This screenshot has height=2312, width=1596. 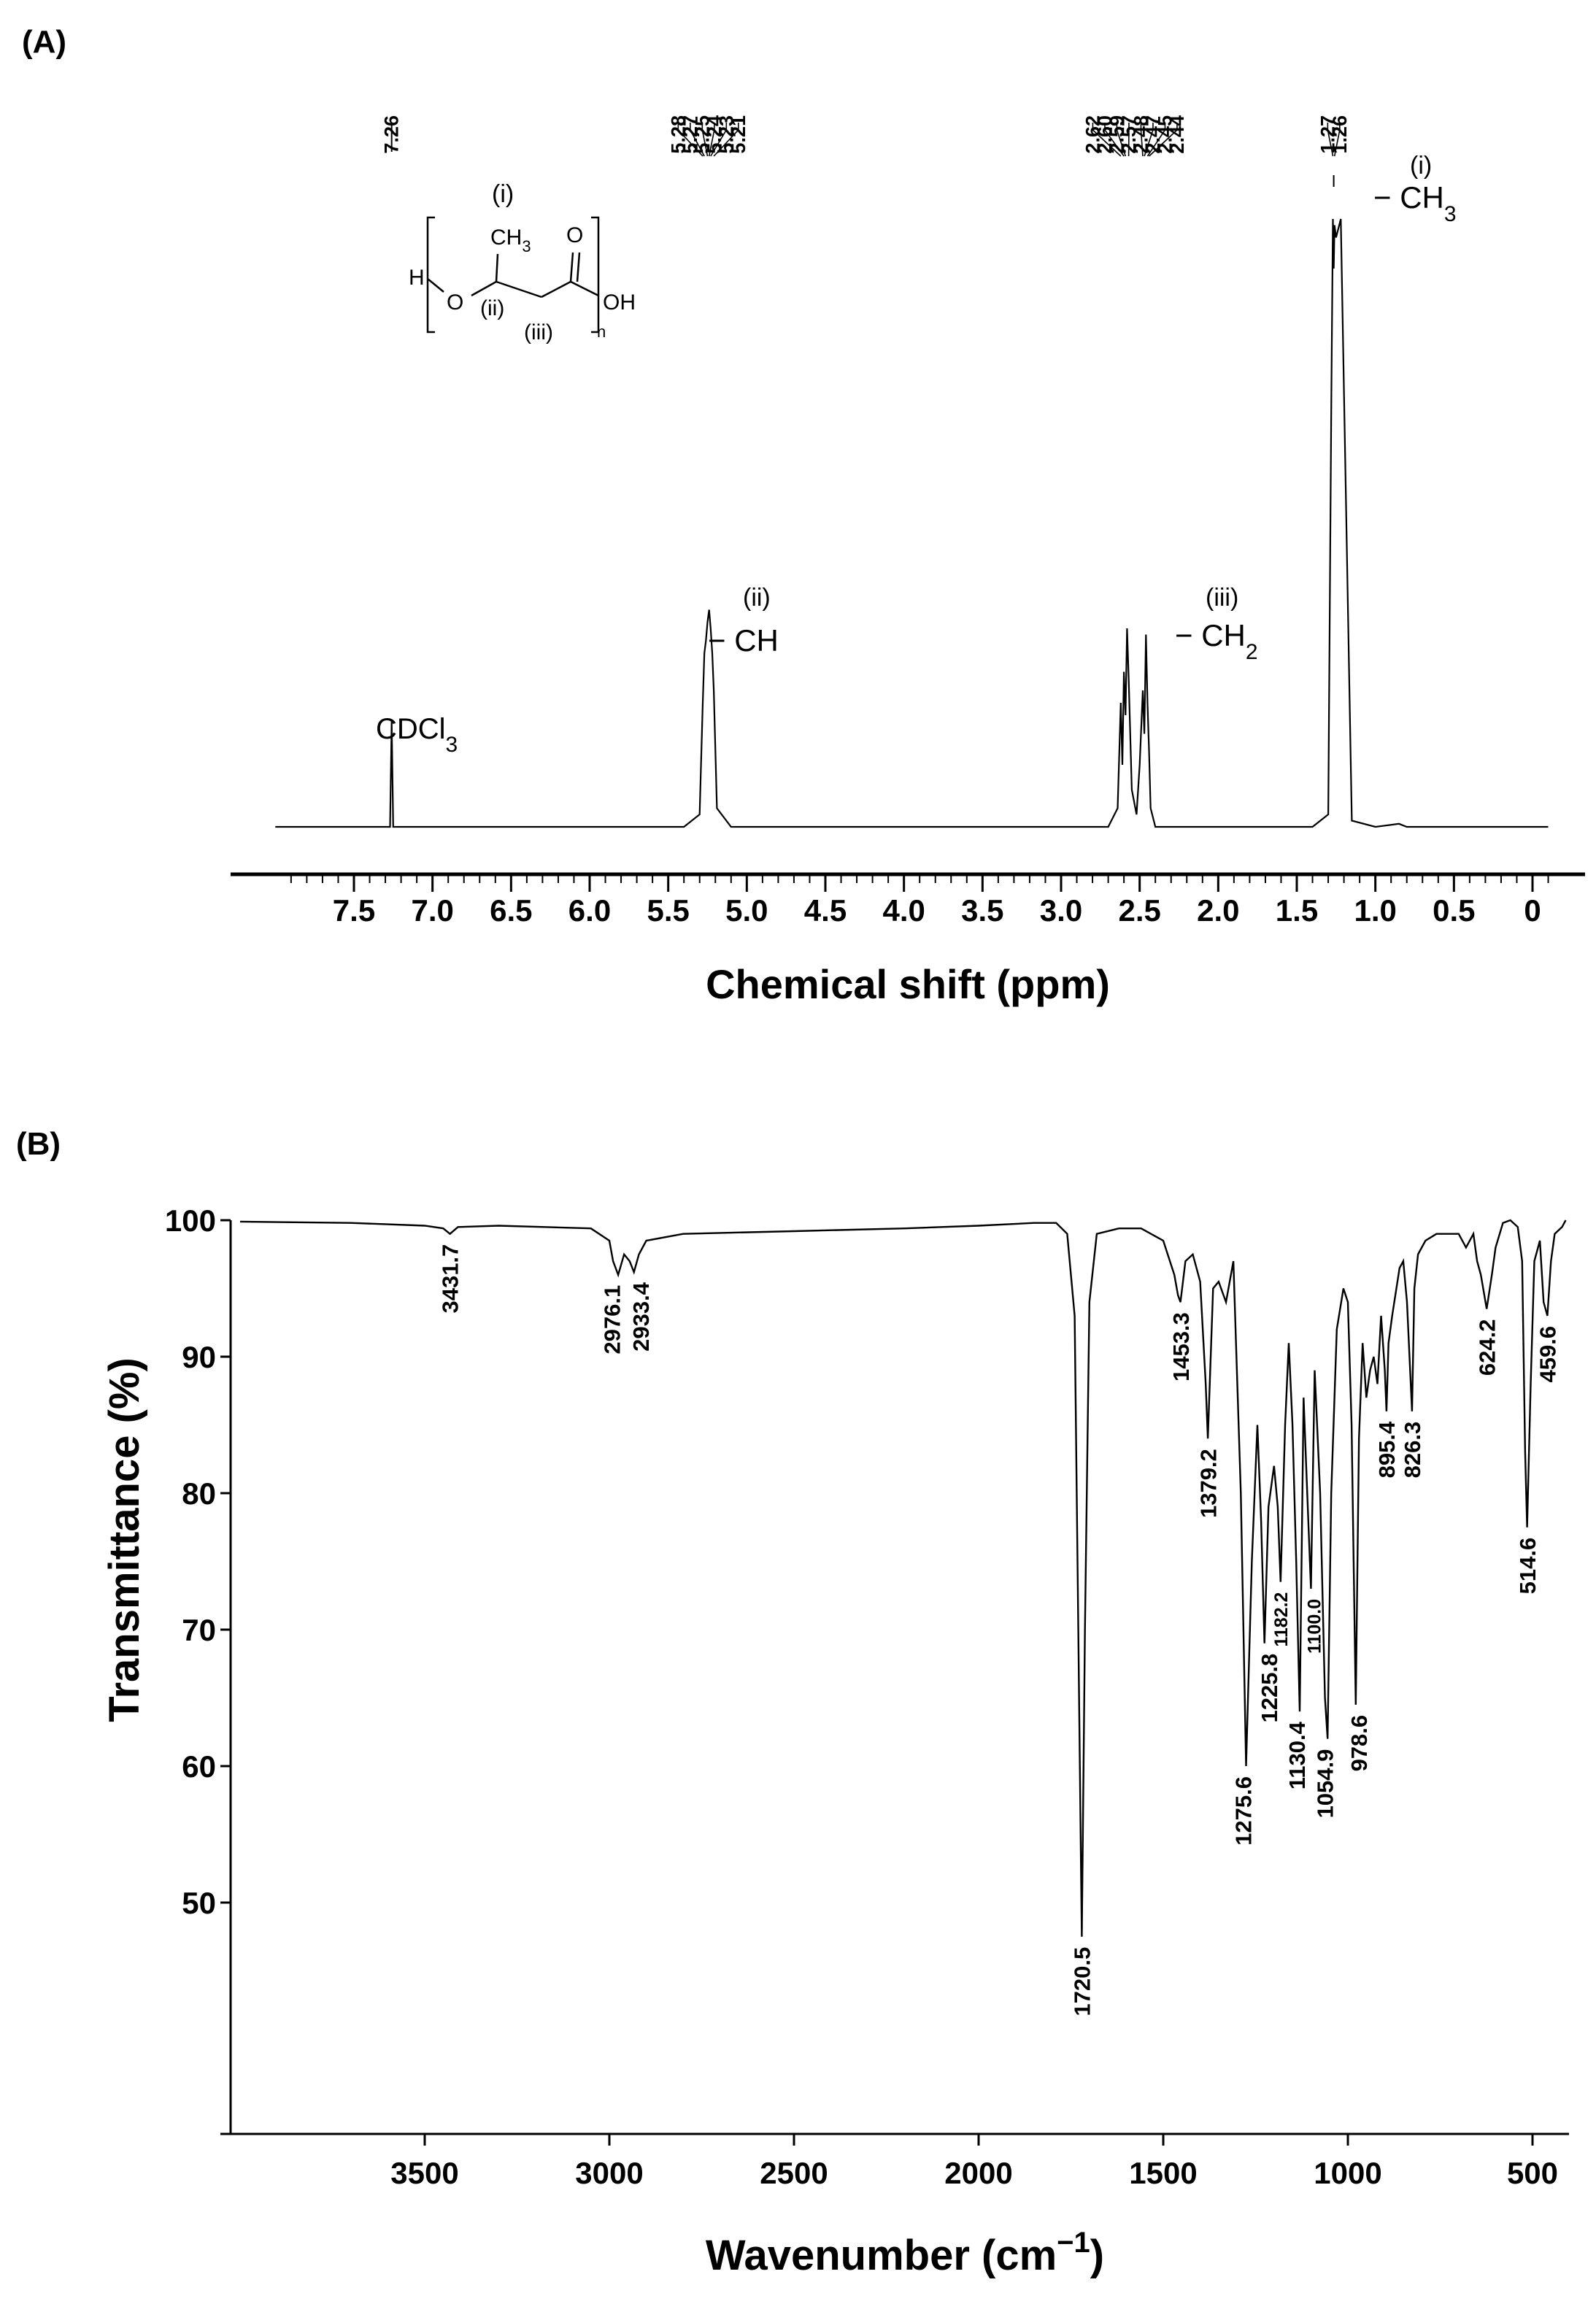 I want to click on nmr-tick-label: 6.0, so click(x=589, y=910).